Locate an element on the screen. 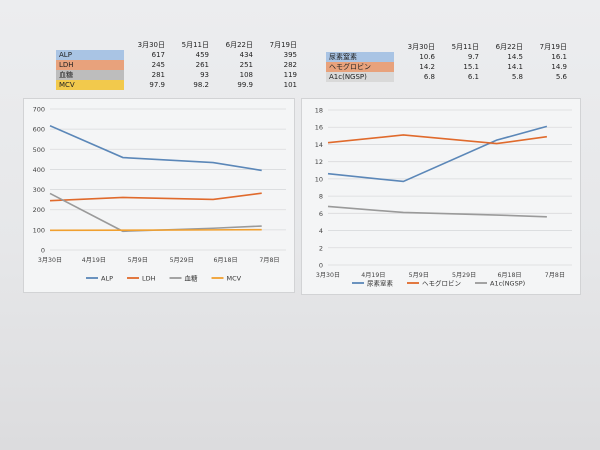  y-tick-label: 100 is located at coordinates (39, 230).